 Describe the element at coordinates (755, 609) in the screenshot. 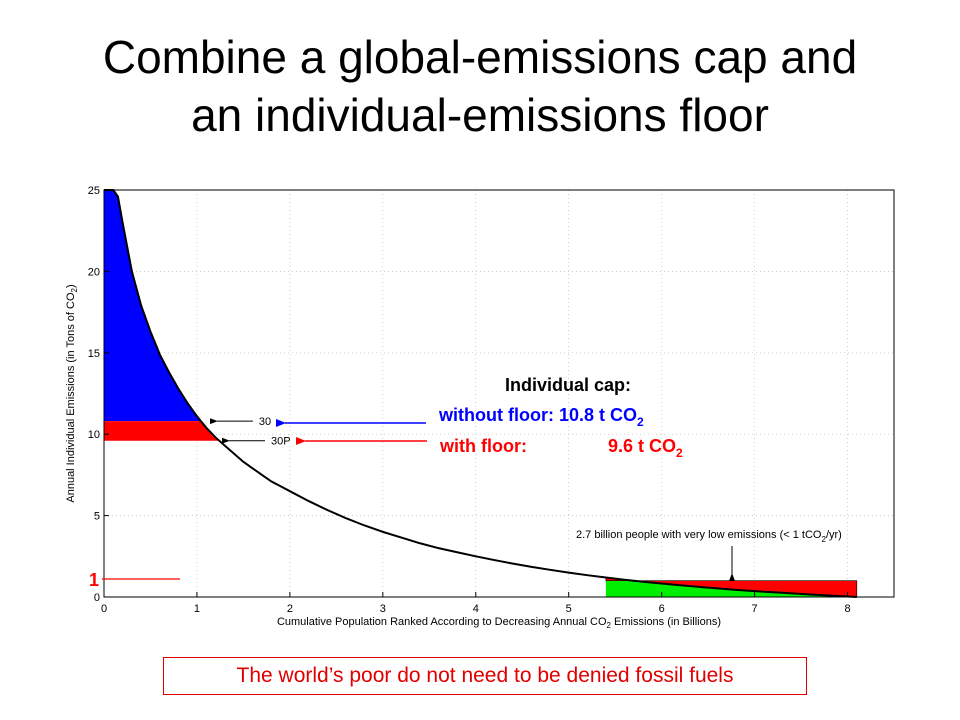

I see `x-tick-label: 7` at that location.